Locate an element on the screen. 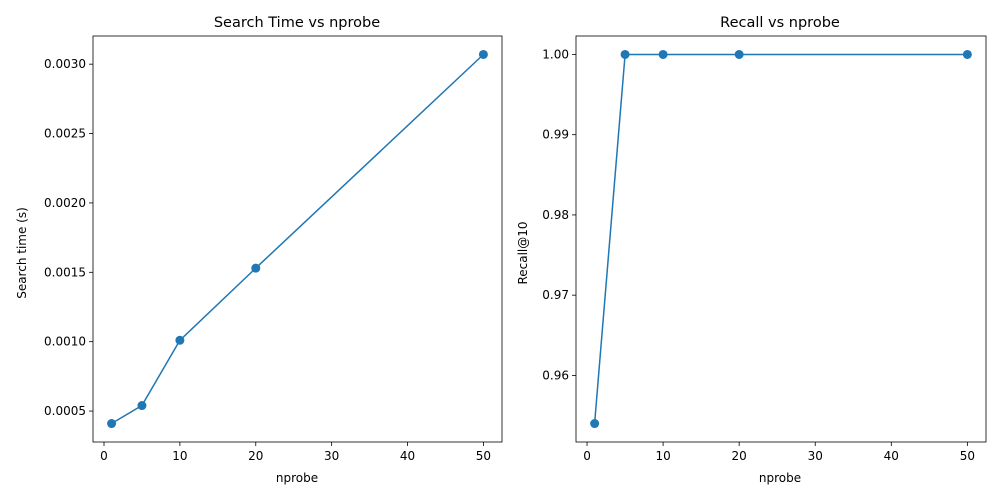 The height and width of the screenshot is (500, 1000). search-time-y-tick-label: 0.0030 is located at coordinates (65, 64).